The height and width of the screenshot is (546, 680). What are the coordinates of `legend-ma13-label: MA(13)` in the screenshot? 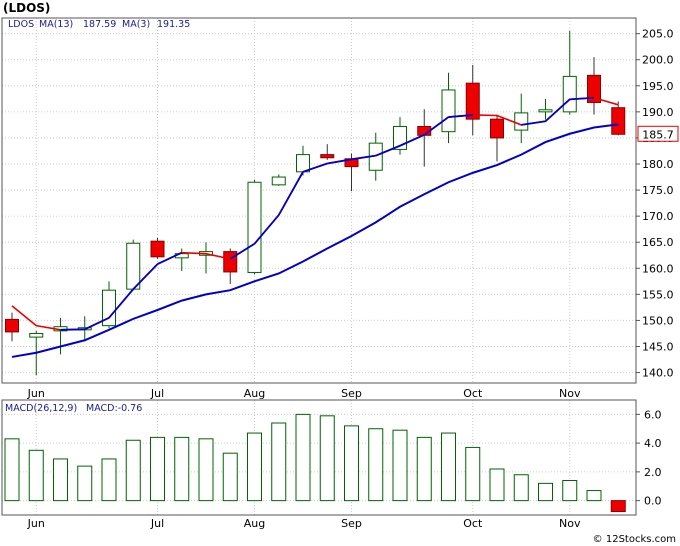 It's located at (56, 24).